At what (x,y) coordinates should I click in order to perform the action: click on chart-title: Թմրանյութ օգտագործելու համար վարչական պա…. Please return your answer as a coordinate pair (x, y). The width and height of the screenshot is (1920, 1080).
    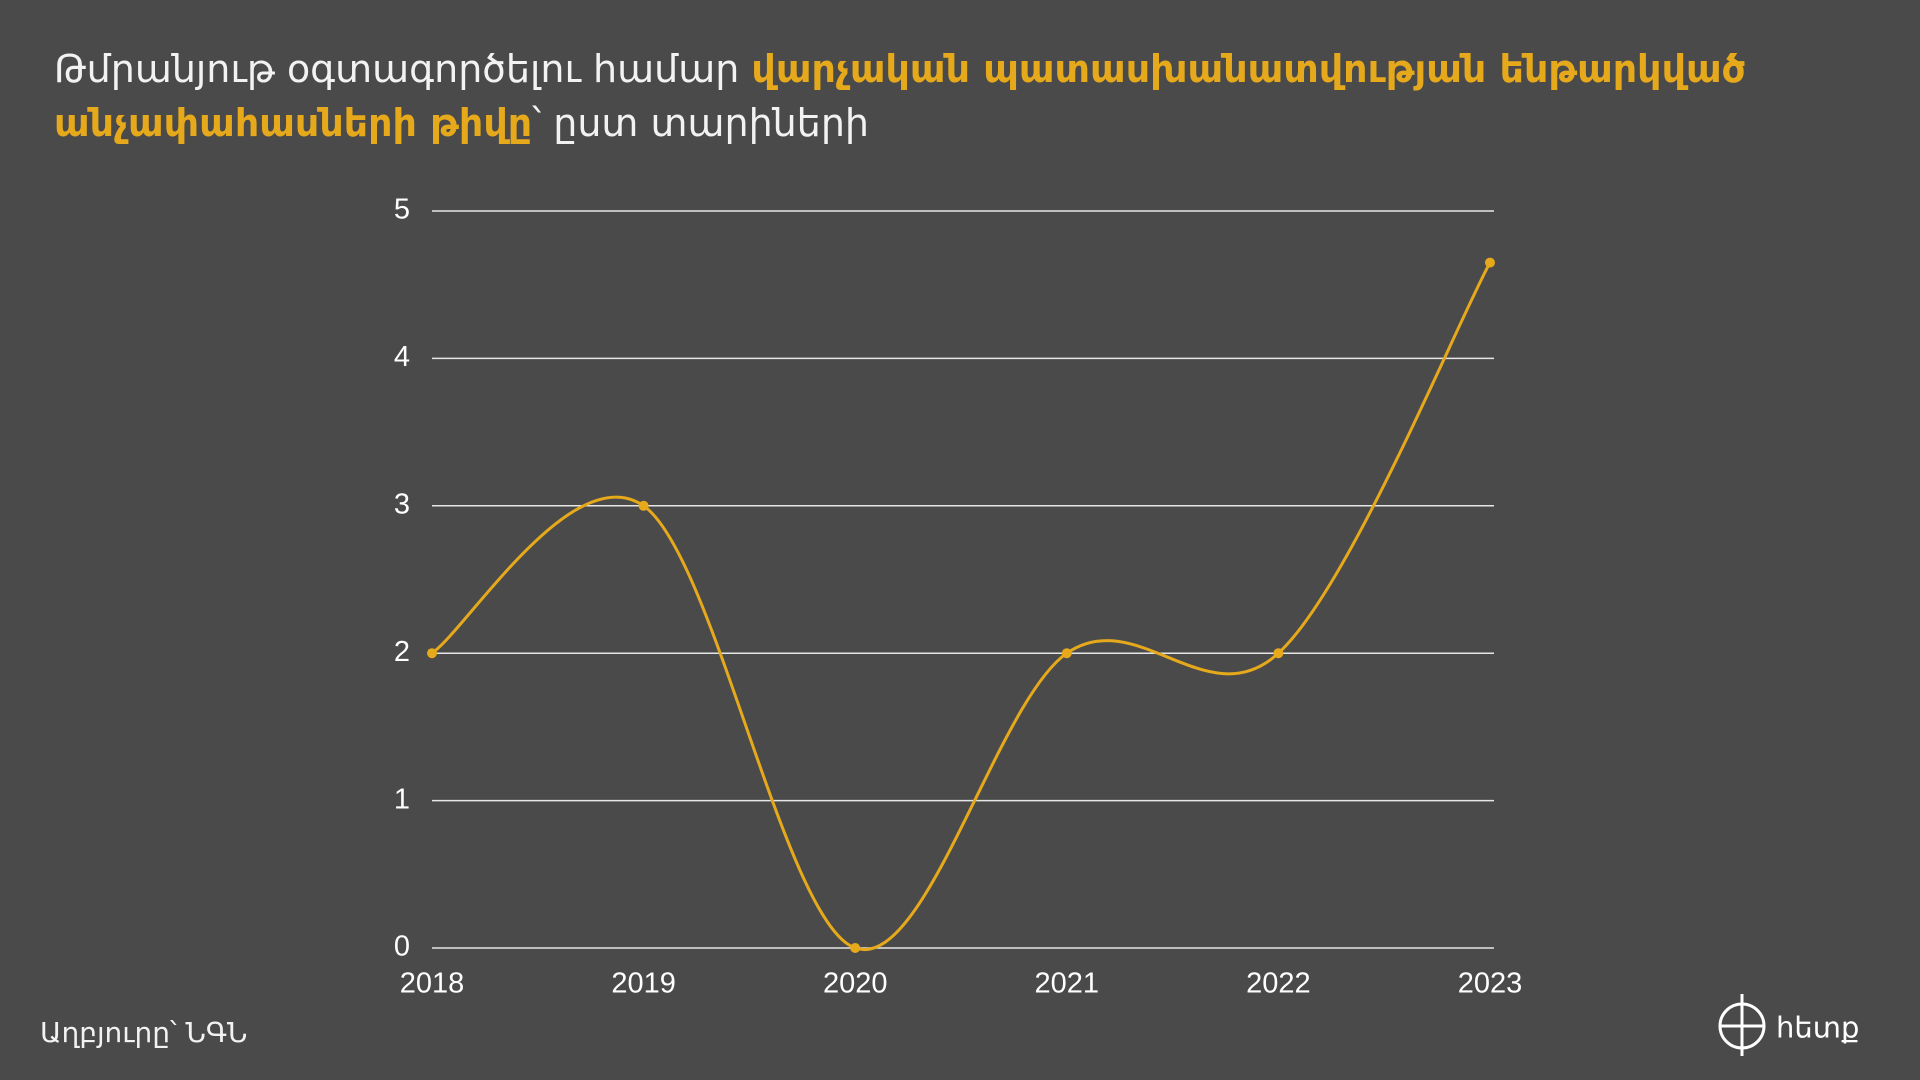
    Looking at the image, I should click on (904, 96).